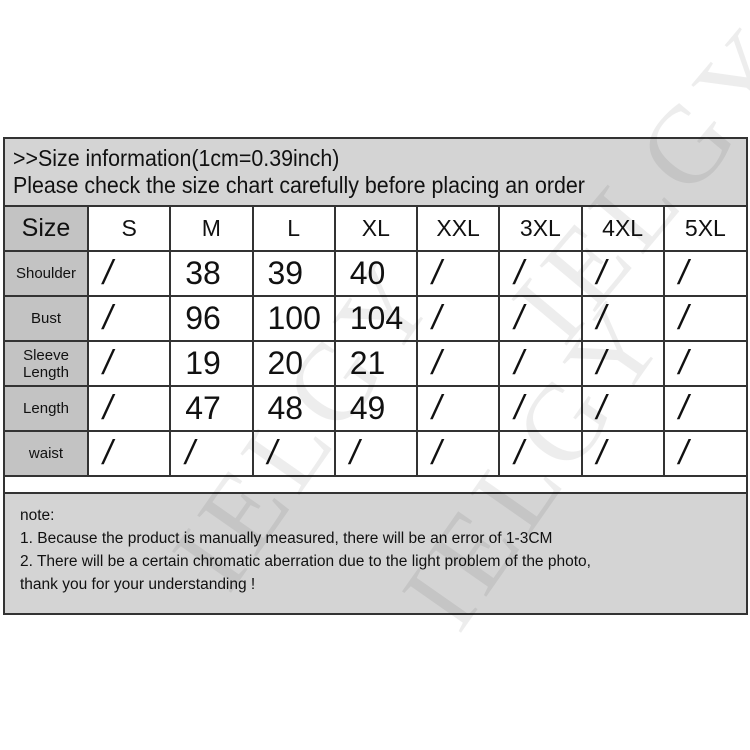 The width and height of the screenshot is (750, 750). I want to click on measurement-cell: 21, so click(376, 363).